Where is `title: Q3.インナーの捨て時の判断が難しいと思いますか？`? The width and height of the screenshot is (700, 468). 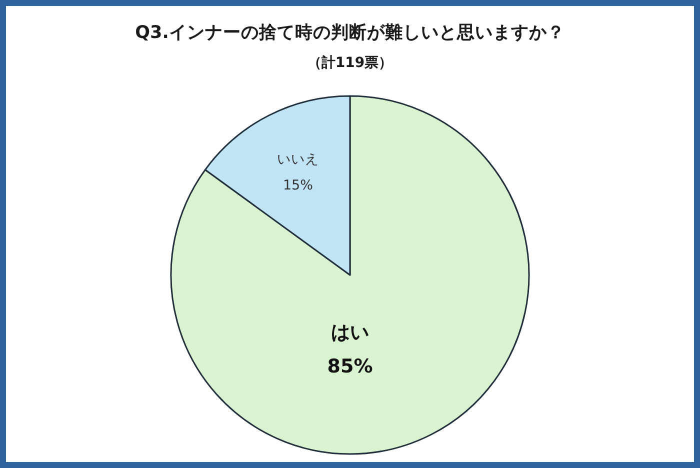
title: Q3.インナーの捨て時の判断が難しいと思いますか？ is located at coordinates (350, 32).